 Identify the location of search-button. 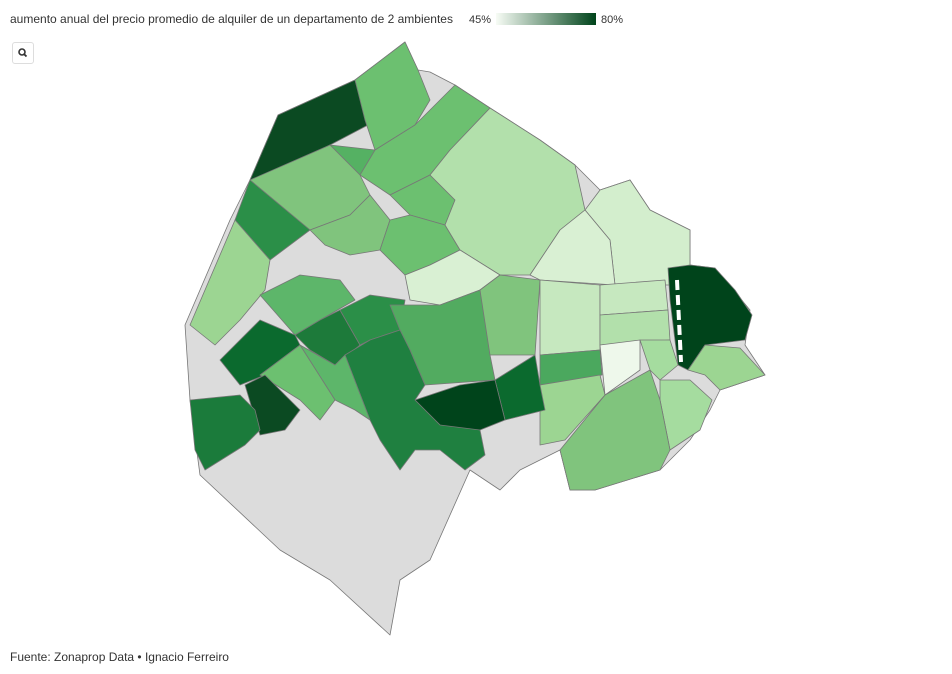
(23, 53).